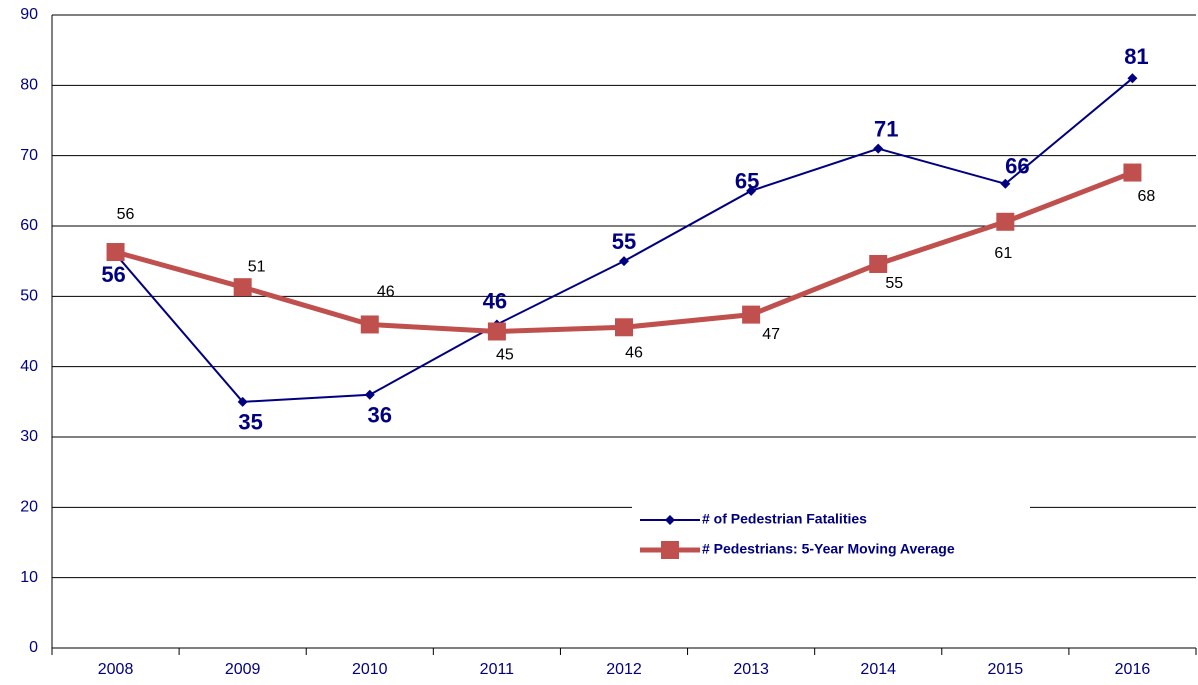 The image size is (1198, 685). I want to click on data-label: 65, so click(747, 181).